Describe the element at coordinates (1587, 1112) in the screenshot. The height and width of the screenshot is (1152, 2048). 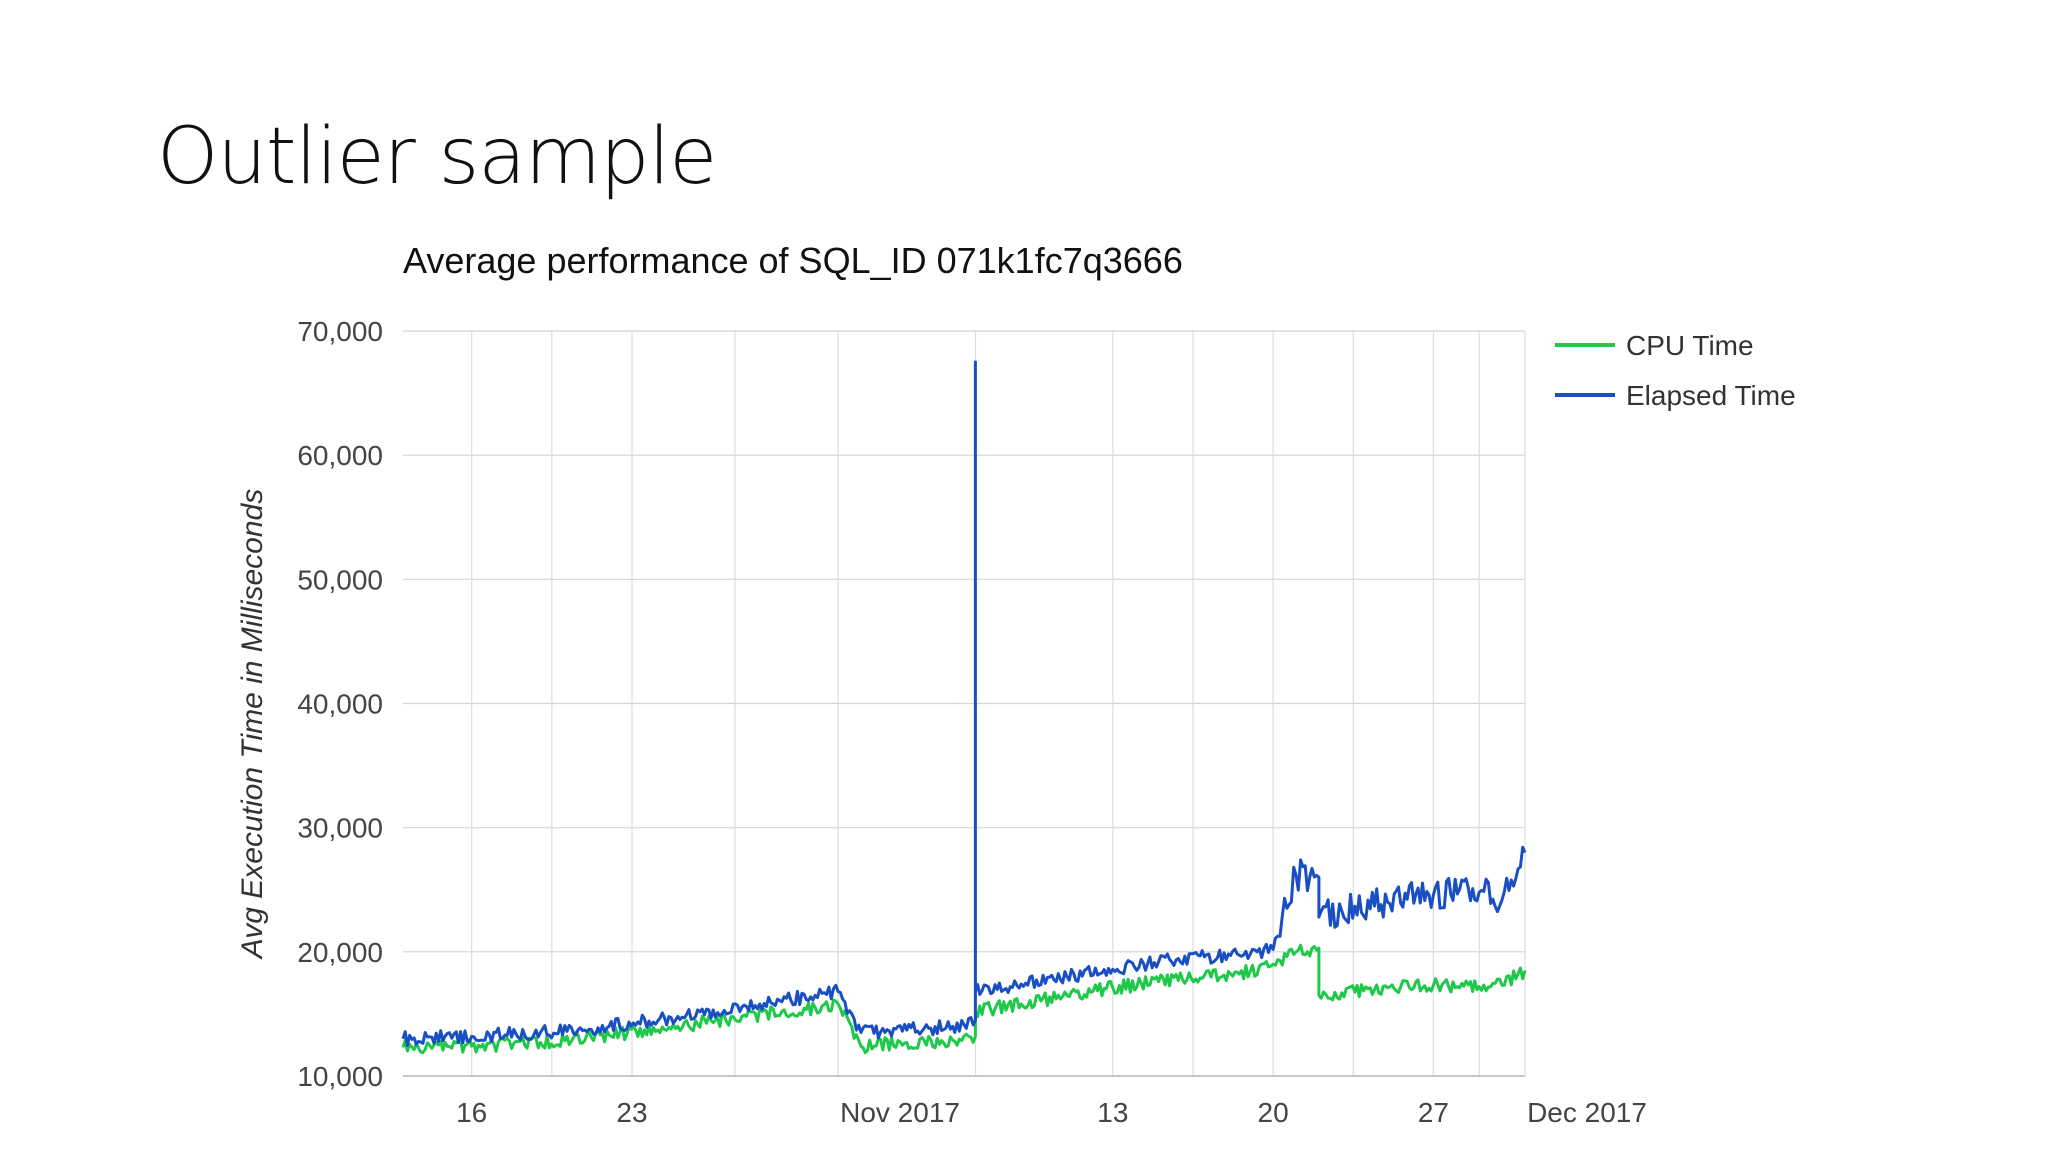
I see `x-tick-label: Dec 2017` at that location.